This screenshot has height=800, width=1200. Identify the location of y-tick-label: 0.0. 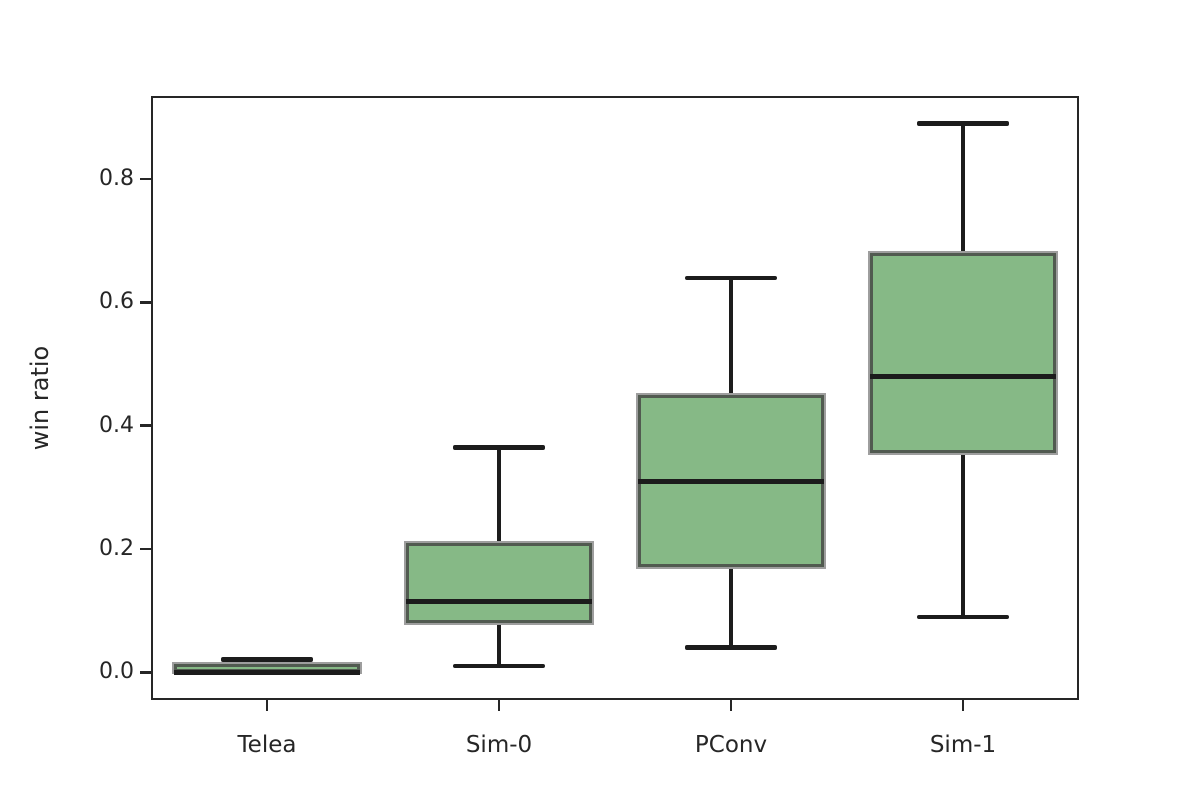
(116, 672).